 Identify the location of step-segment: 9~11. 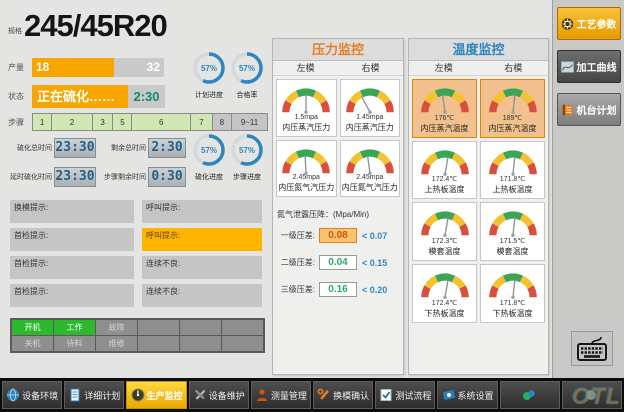
(249, 122).